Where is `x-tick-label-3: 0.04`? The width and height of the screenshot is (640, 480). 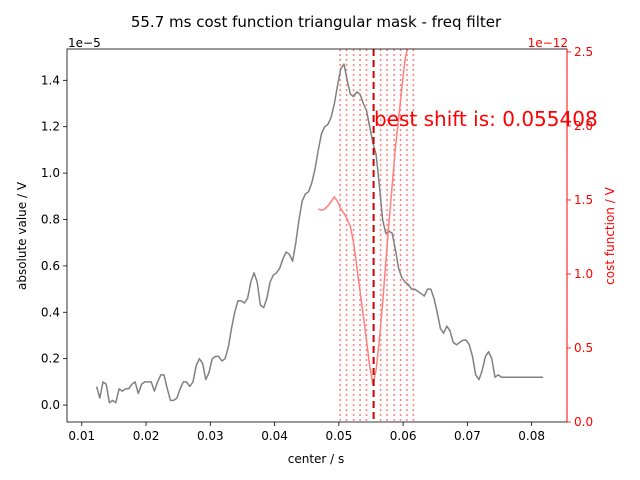 x-tick-label-3: 0.04 is located at coordinates (274, 436).